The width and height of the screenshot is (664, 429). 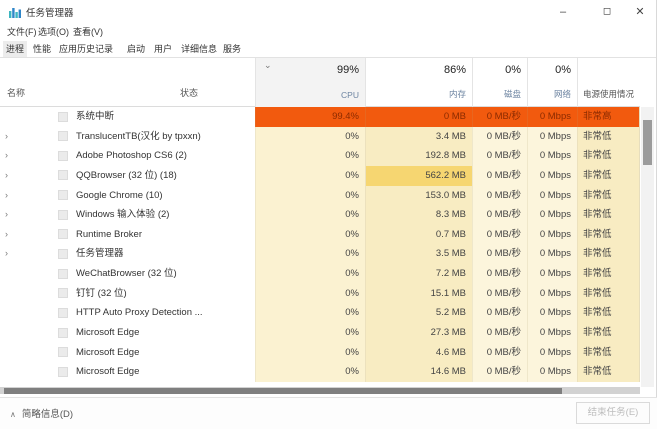 I want to click on tab-users: 用户, so click(x=163, y=49).